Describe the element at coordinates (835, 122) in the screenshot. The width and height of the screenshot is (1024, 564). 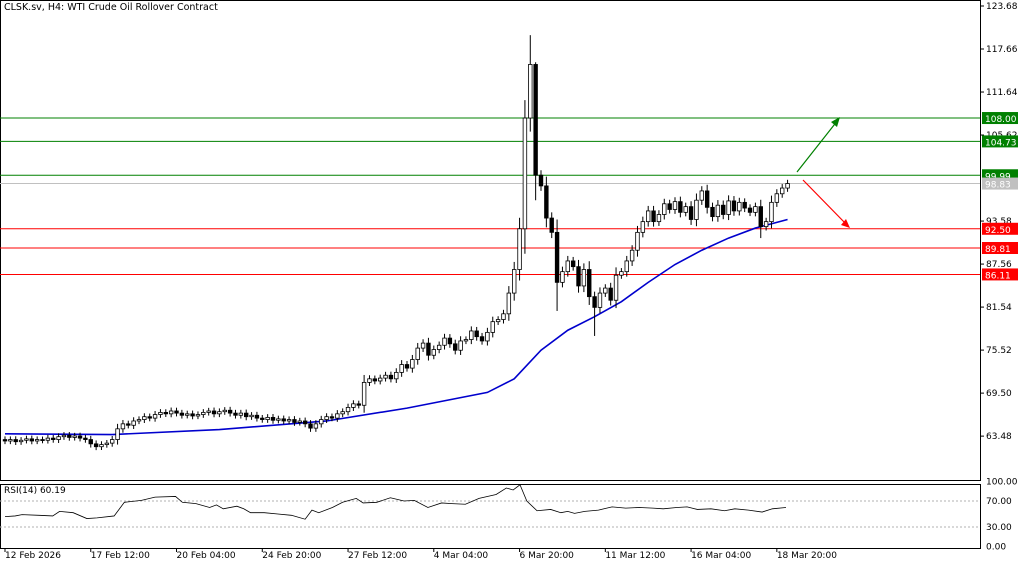
I see `green-arrow-head` at that location.